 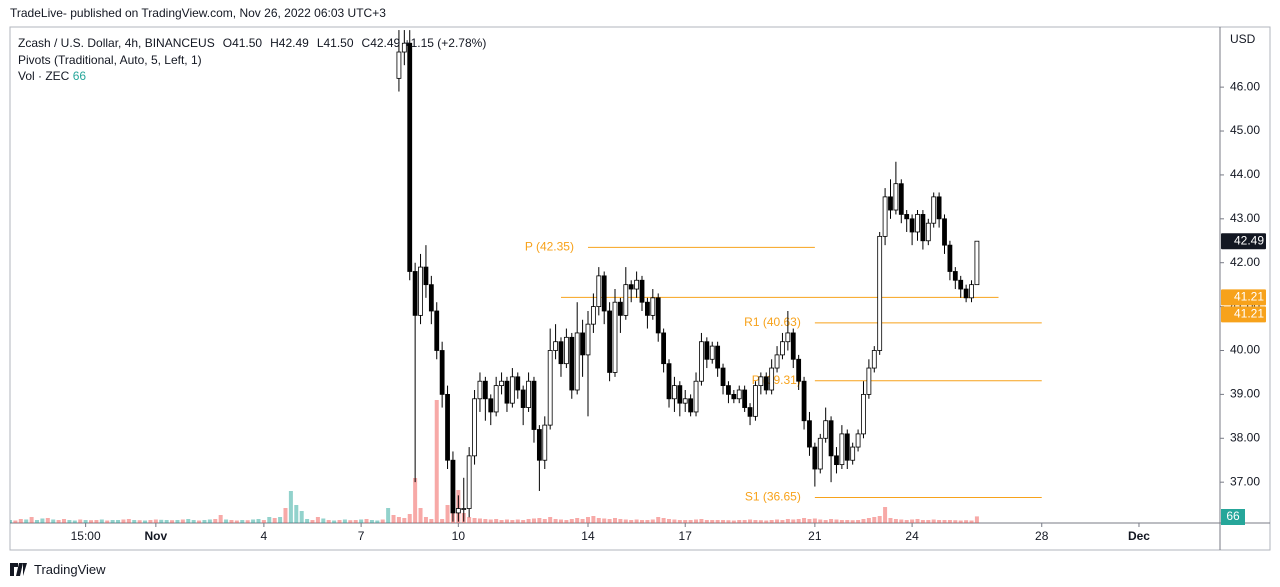 I want to click on footer-brand: TradingView, so click(x=70, y=569).